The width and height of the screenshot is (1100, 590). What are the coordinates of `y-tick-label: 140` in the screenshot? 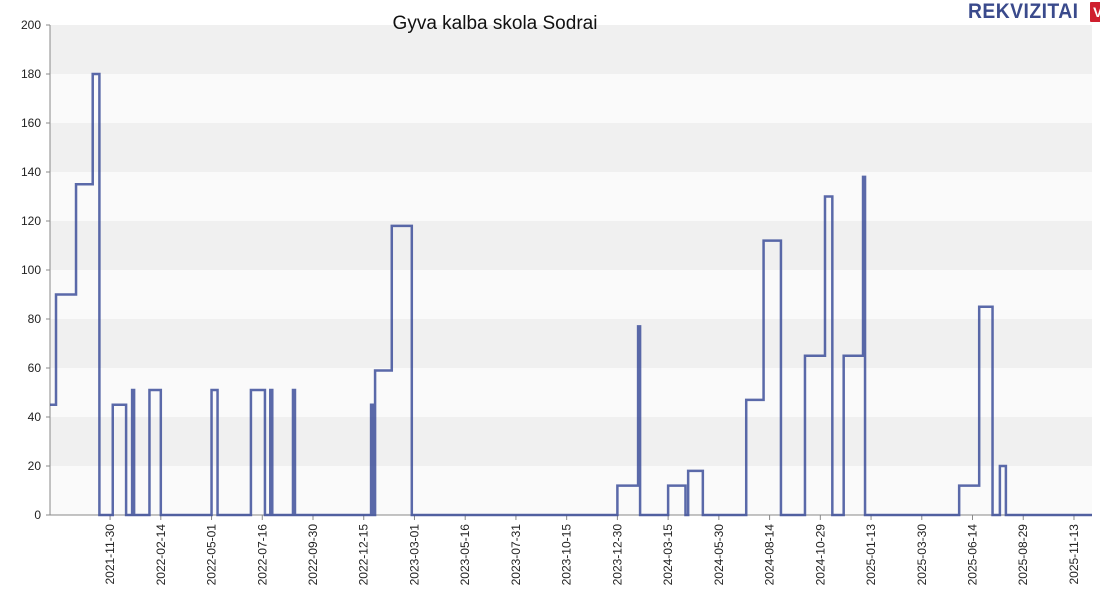 It's located at (31, 172).